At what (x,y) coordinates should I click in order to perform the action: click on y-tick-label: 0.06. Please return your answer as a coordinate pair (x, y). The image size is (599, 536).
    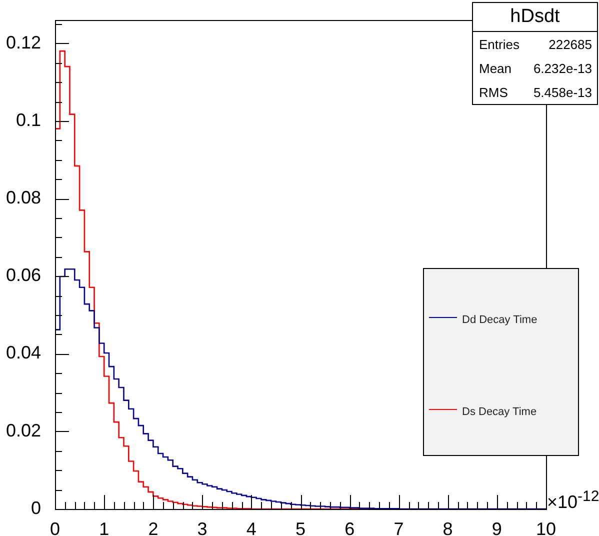
    Looking at the image, I should click on (23, 275).